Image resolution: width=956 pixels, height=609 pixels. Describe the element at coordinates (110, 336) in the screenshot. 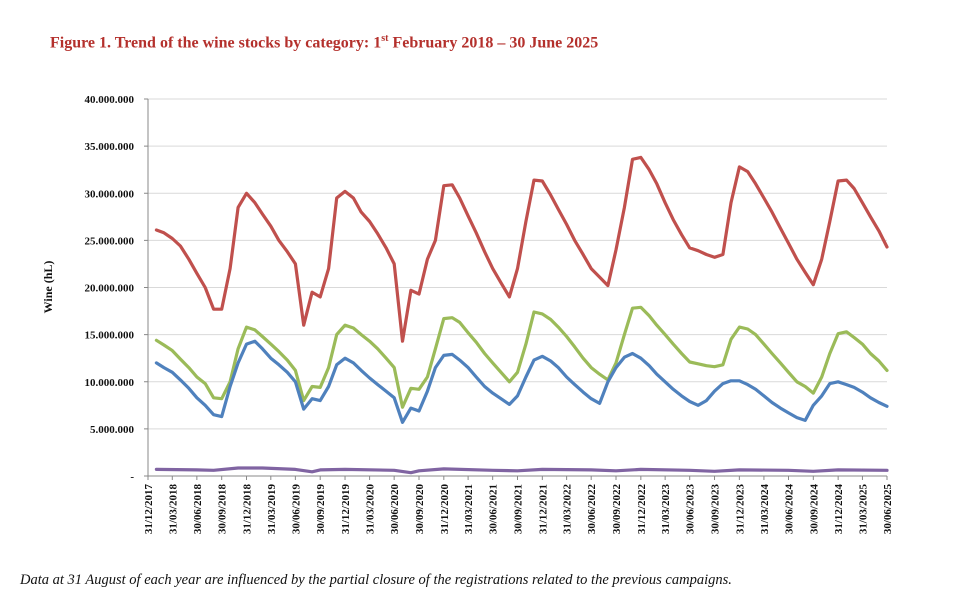

I see `y-tick-label: 15.000.000` at that location.